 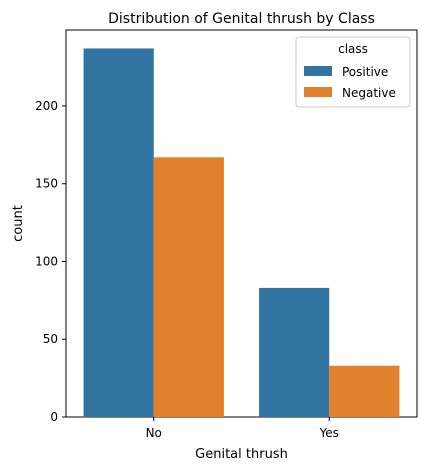 What do you see at coordinates (241, 454) in the screenshot?
I see `x-axis-label: Genital thrush` at bounding box center [241, 454].